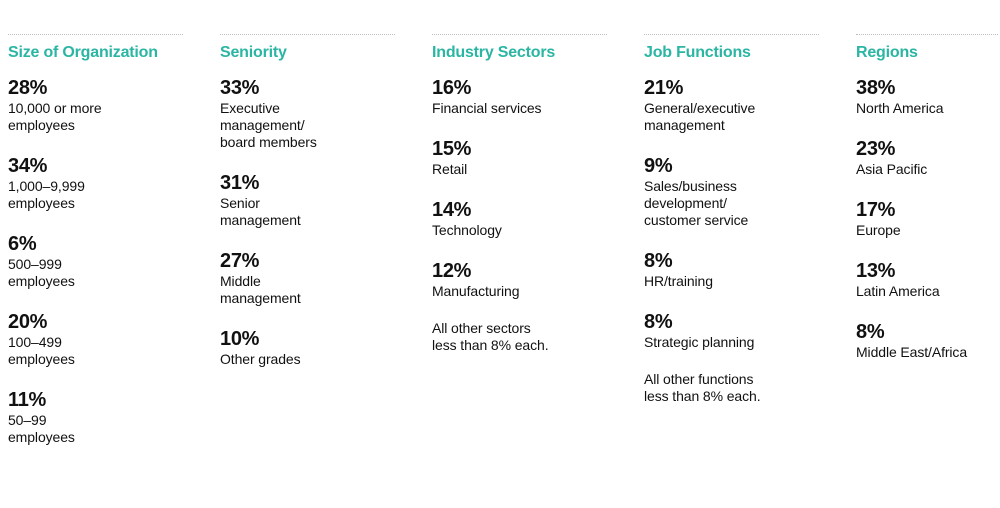 This screenshot has height=508, width=1000. Describe the element at coordinates (494, 52) in the screenshot. I see `column-heading: Industry Sectors` at that location.